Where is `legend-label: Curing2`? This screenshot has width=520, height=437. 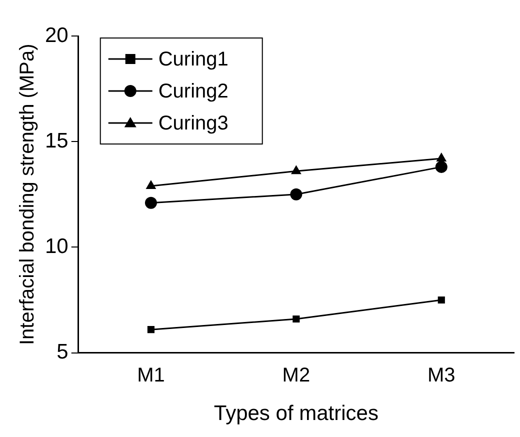
legend-label: Curing2 is located at coordinates (193, 91).